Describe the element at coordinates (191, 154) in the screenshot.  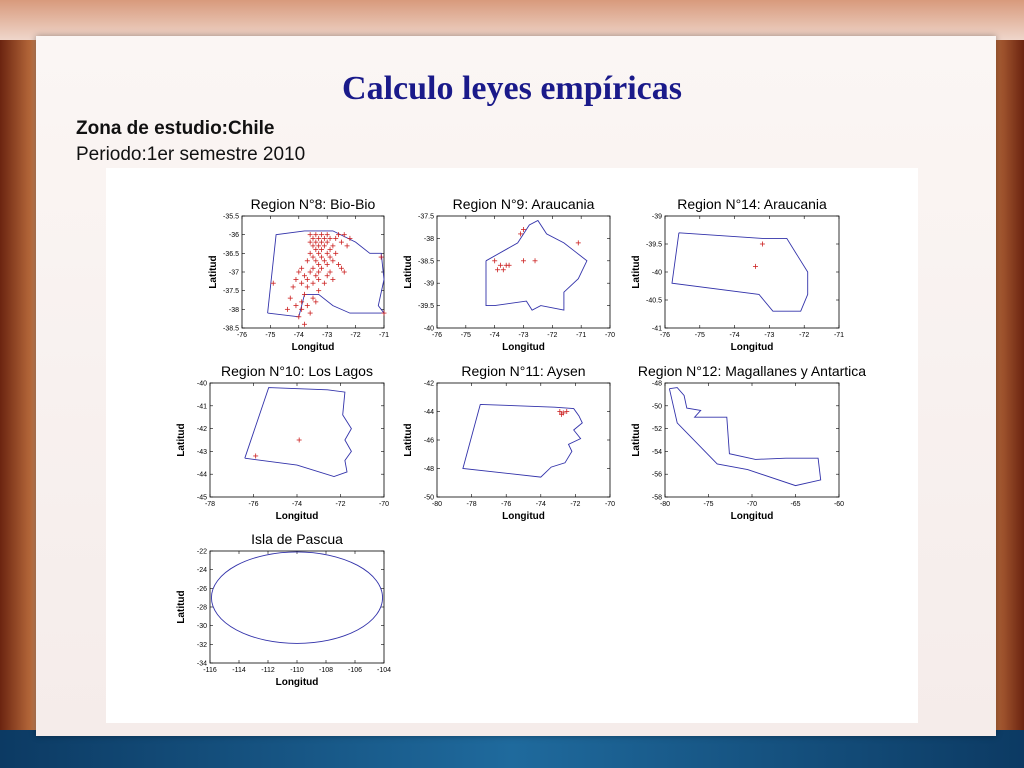
I see `study-period: Periodo:1er semestre 2010` at that location.